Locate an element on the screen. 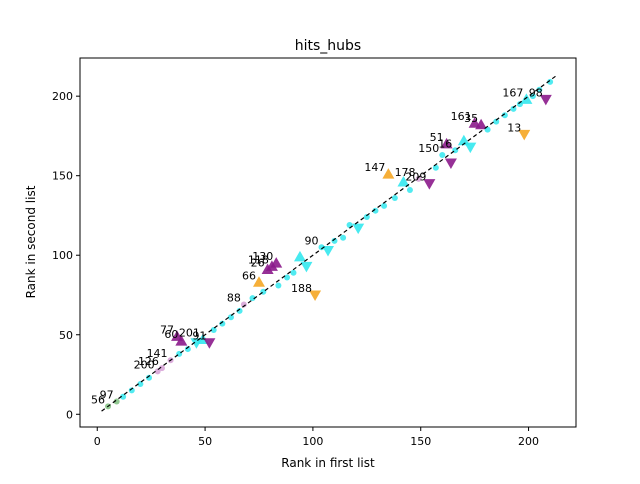  point-label: 26 is located at coordinates (258, 263).